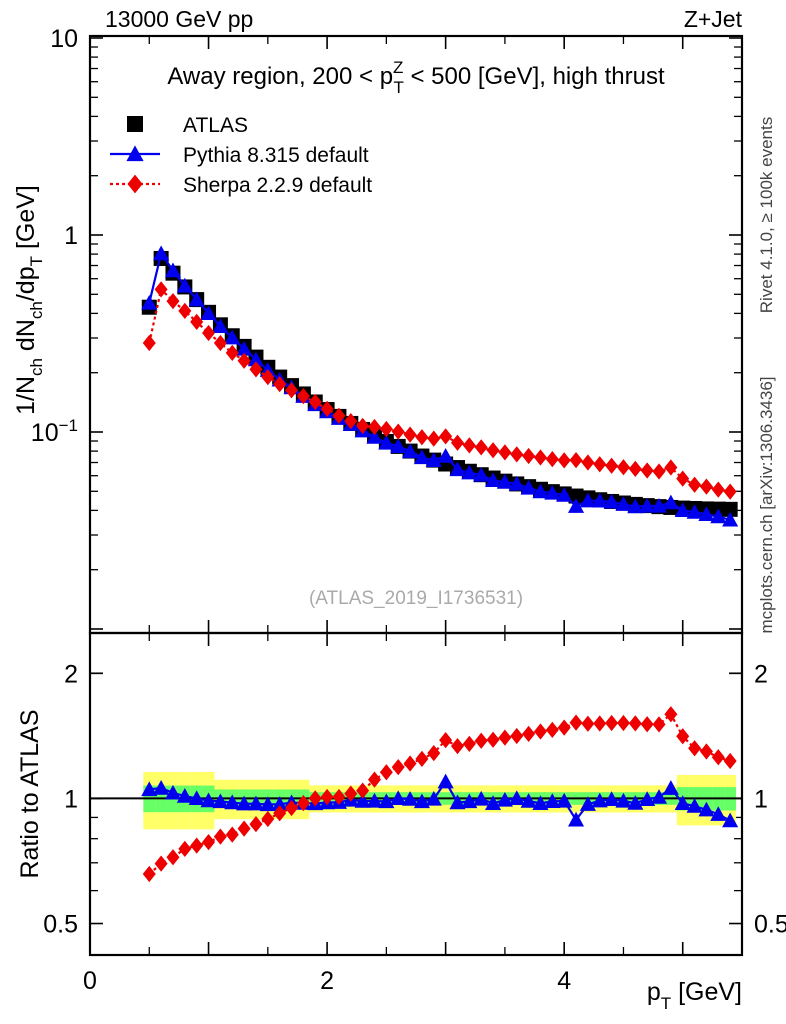 The height and width of the screenshot is (1024, 786). Describe the element at coordinates (761, 674) in the screenshot. I see `ratio-y-tick-label-right: 2` at that location.